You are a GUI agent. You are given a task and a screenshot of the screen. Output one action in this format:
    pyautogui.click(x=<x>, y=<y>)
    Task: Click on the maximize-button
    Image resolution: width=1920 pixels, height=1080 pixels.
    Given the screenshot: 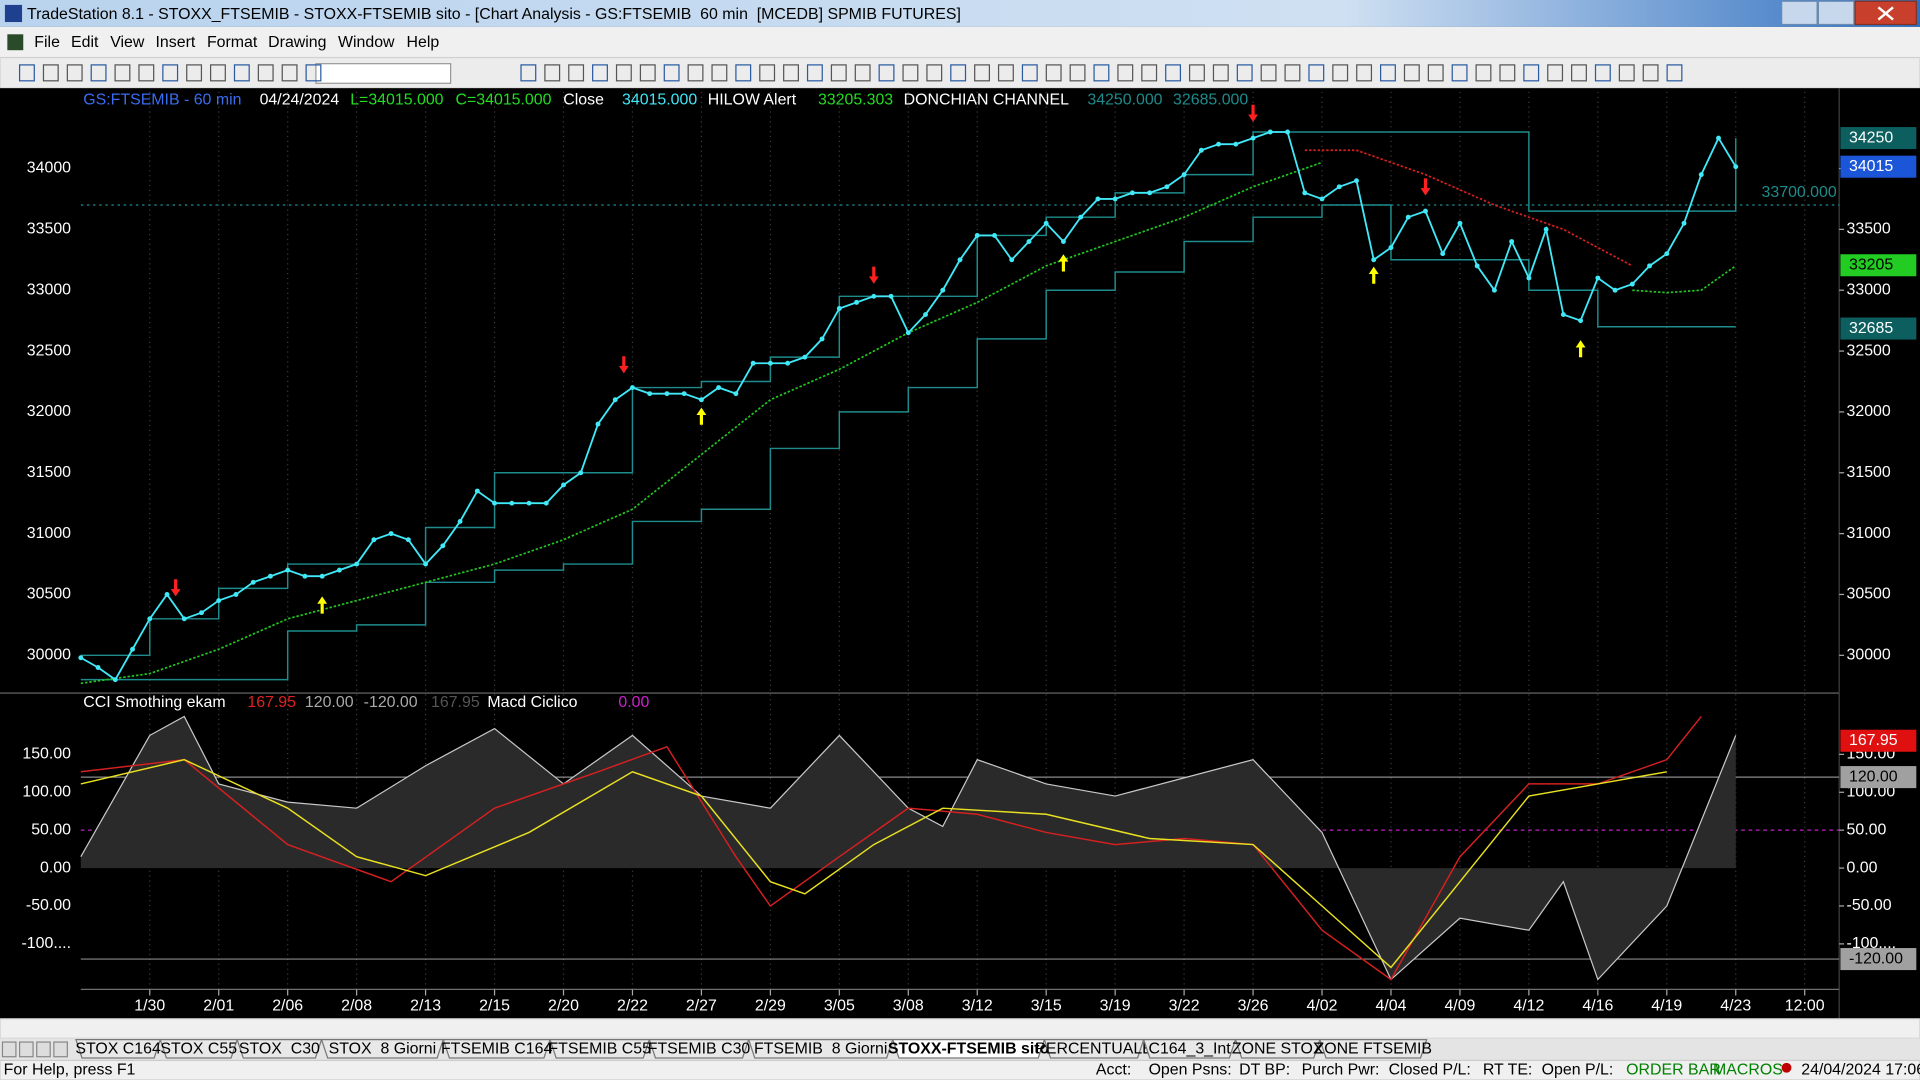 What is the action you would take?
    pyautogui.click(x=1836, y=13)
    